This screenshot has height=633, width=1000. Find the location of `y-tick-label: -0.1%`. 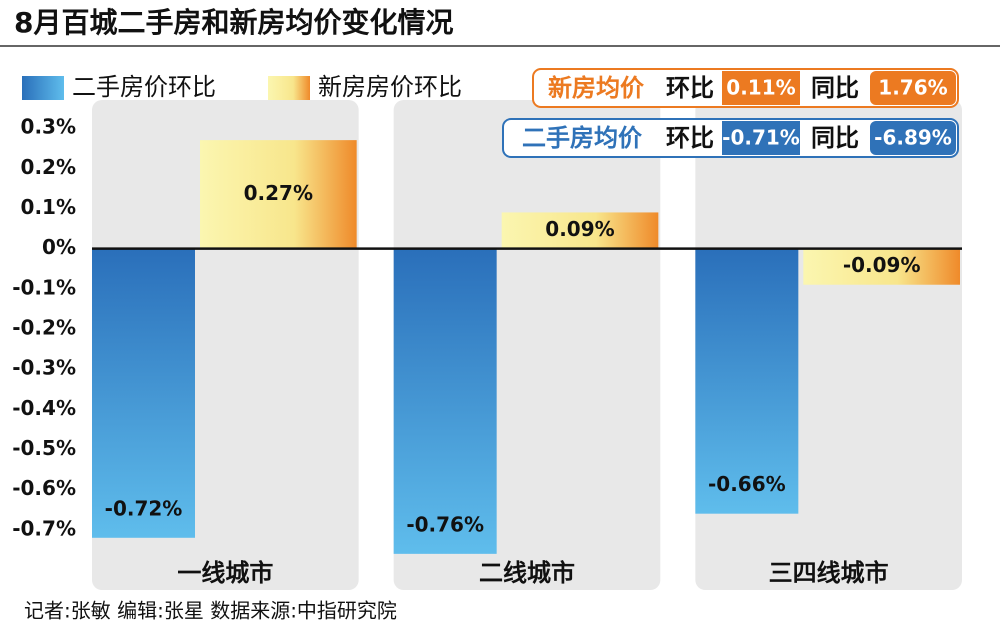

y-tick-label: -0.1% is located at coordinates (44, 287).